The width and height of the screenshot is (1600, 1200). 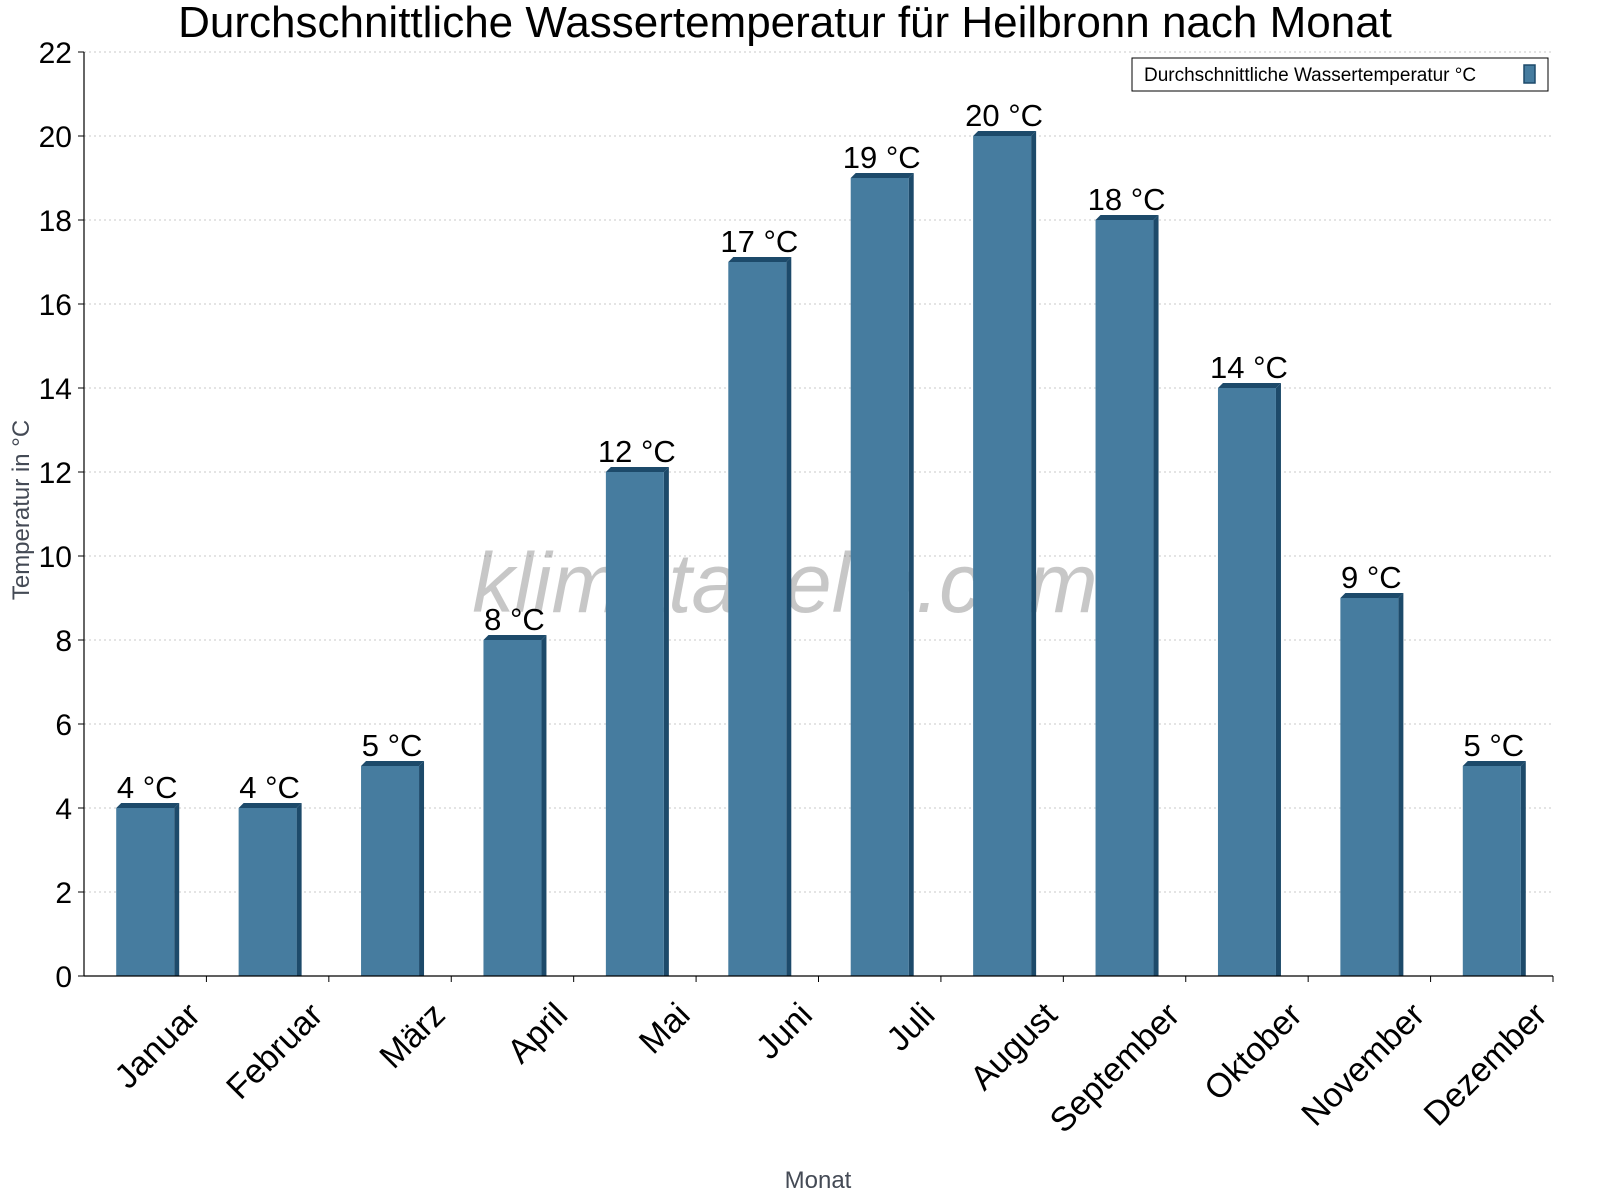 I want to click on bar-april, so click(x=515, y=805).